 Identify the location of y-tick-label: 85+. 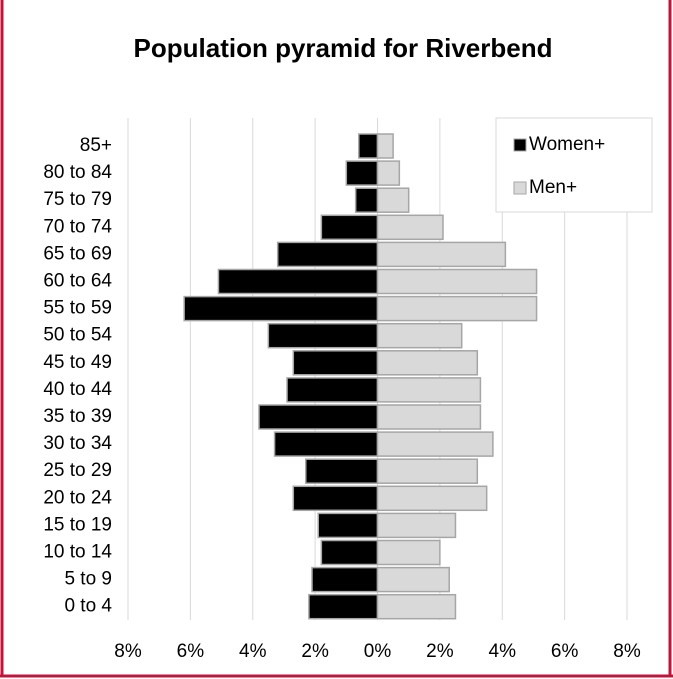
(96, 145).